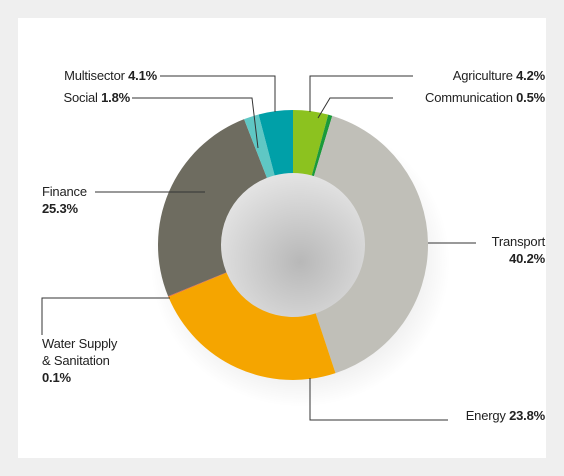 The height and width of the screenshot is (476, 564). Describe the element at coordinates (469, 97) in the screenshot. I see `category-name: Communication` at that location.